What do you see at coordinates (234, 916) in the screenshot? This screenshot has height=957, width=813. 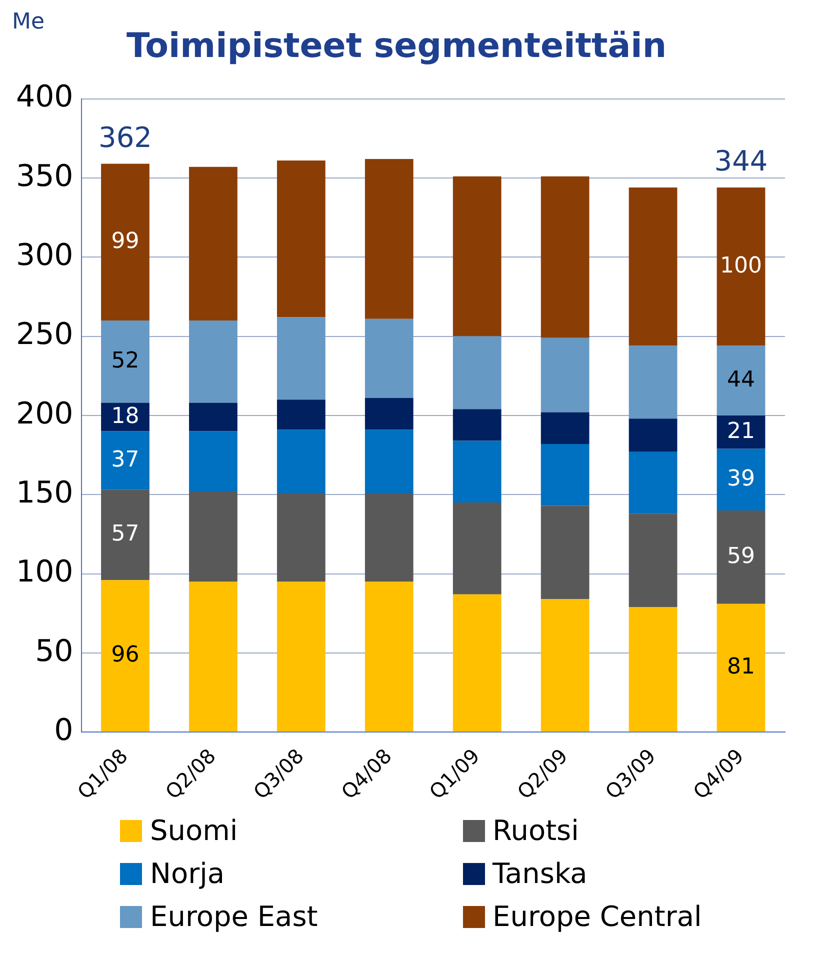 I see `legend-label: Europe East` at bounding box center [234, 916].